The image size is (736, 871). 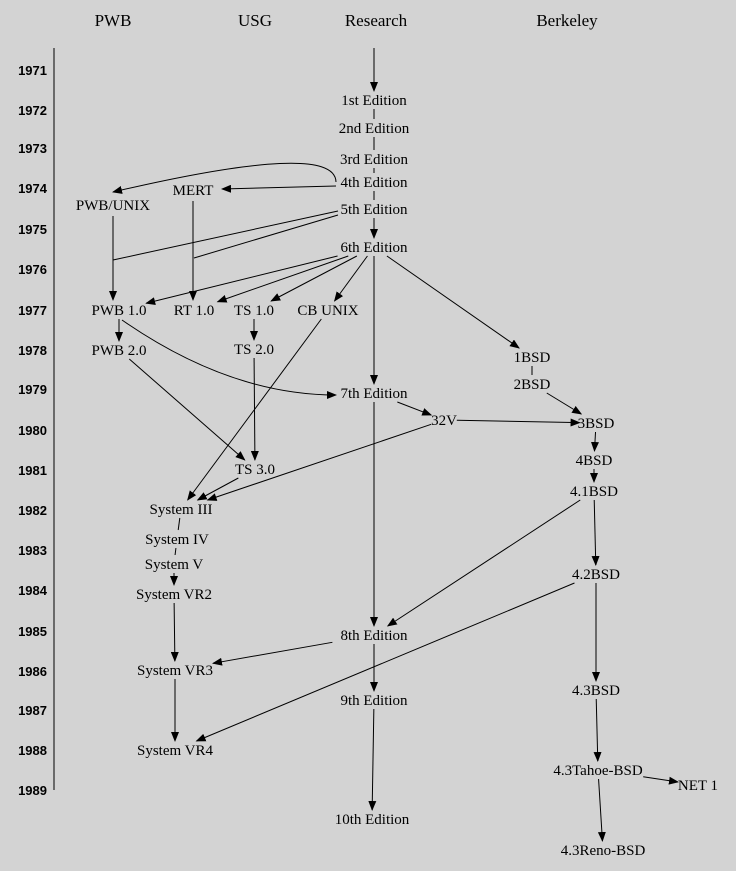 I want to click on node-rt1: RT 1.0, so click(x=194, y=311).